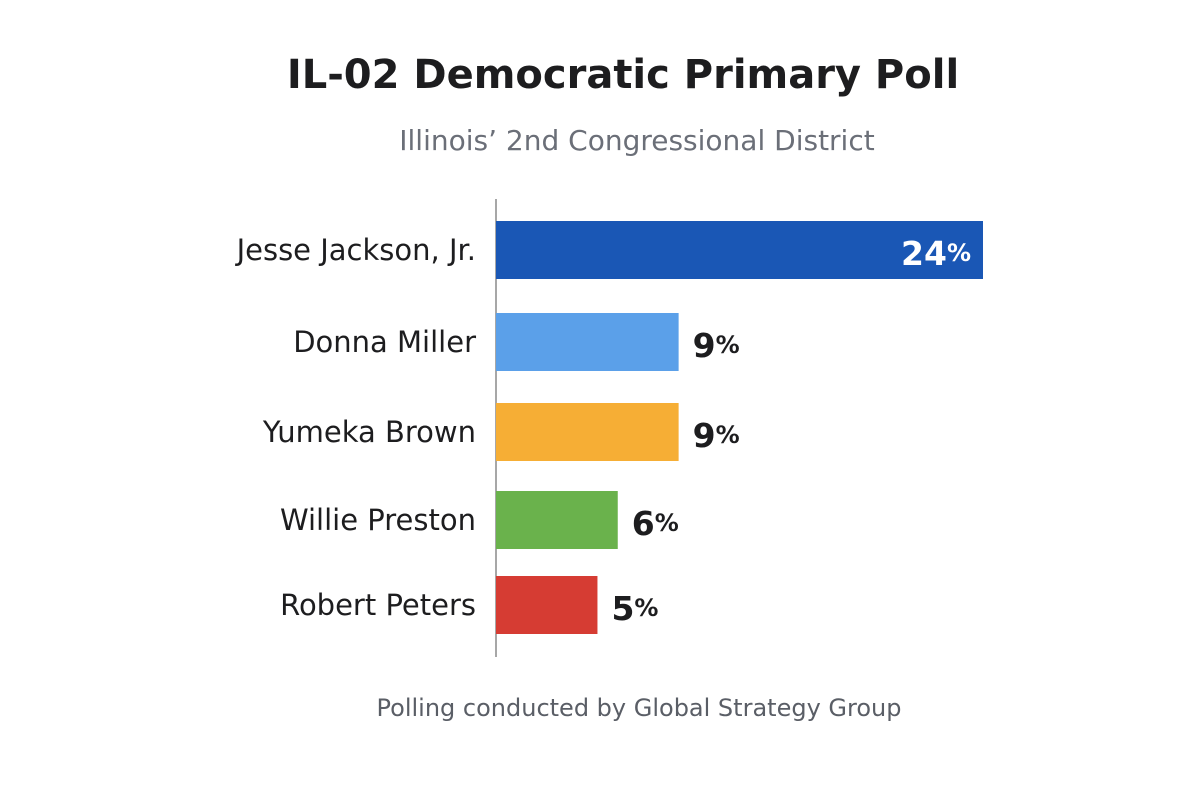  I want to click on chart-title: IL-02 Democratic Primary Poll, so click(623, 75).